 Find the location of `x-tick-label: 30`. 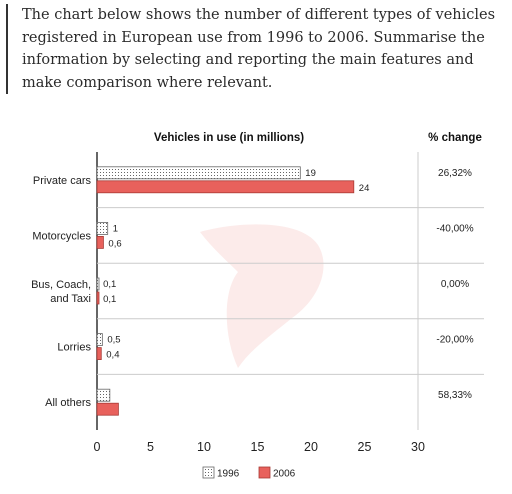

x-tick-label: 30 is located at coordinates (418, 447).